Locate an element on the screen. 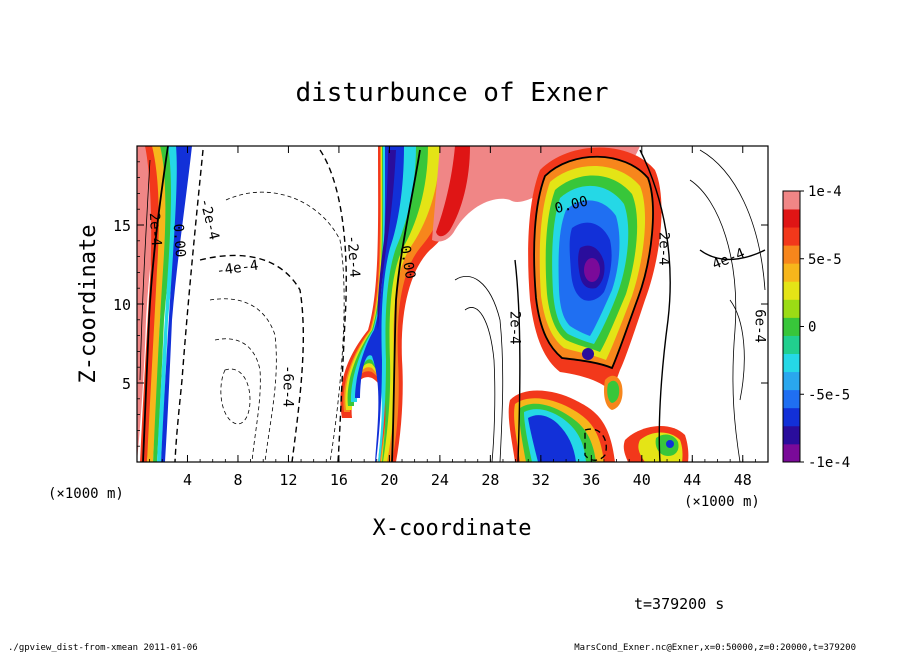  colorbar-label: 5e-5 is located at coordinates (825, 260).